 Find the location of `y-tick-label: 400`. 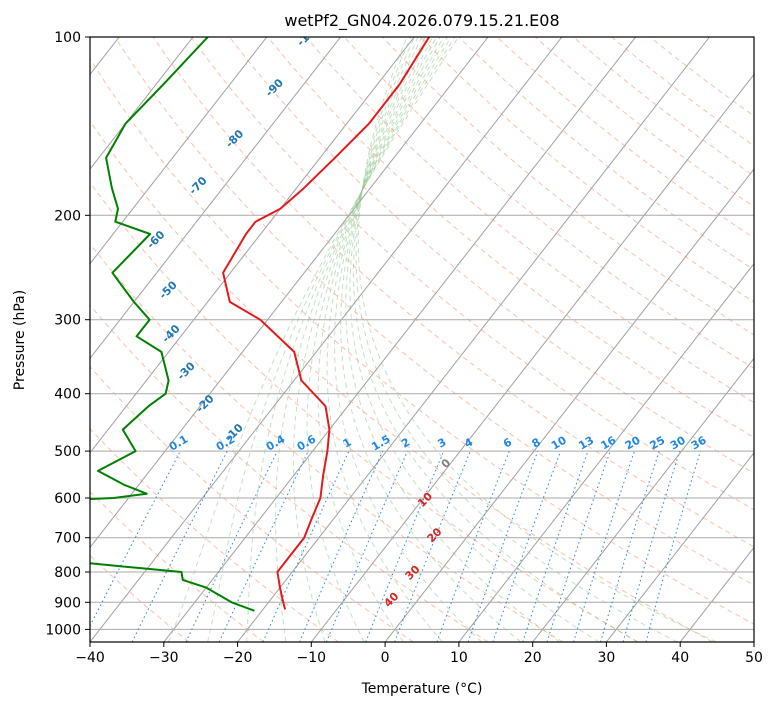

y-tick-label: 400 is located at coordinates (67, 395).